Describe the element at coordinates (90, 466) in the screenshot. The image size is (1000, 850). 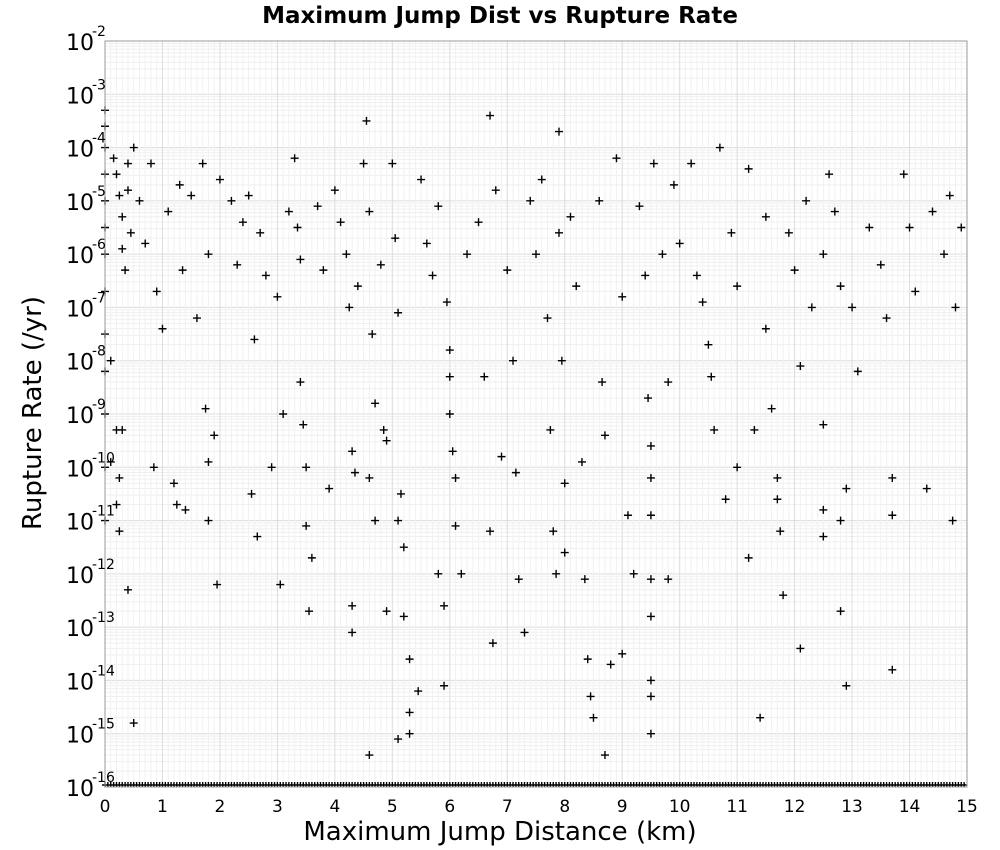
I see `y-tick-label: 10⁻¹⁰` at that location.